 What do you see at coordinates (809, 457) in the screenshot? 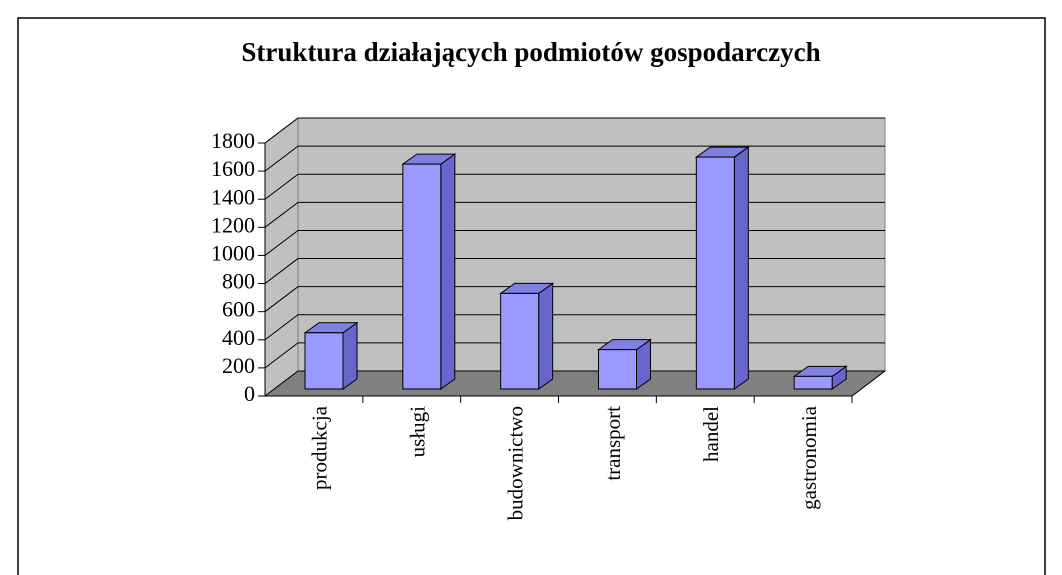
I see `x-tick-label: gastronomia` at bounding box center [809, 457].